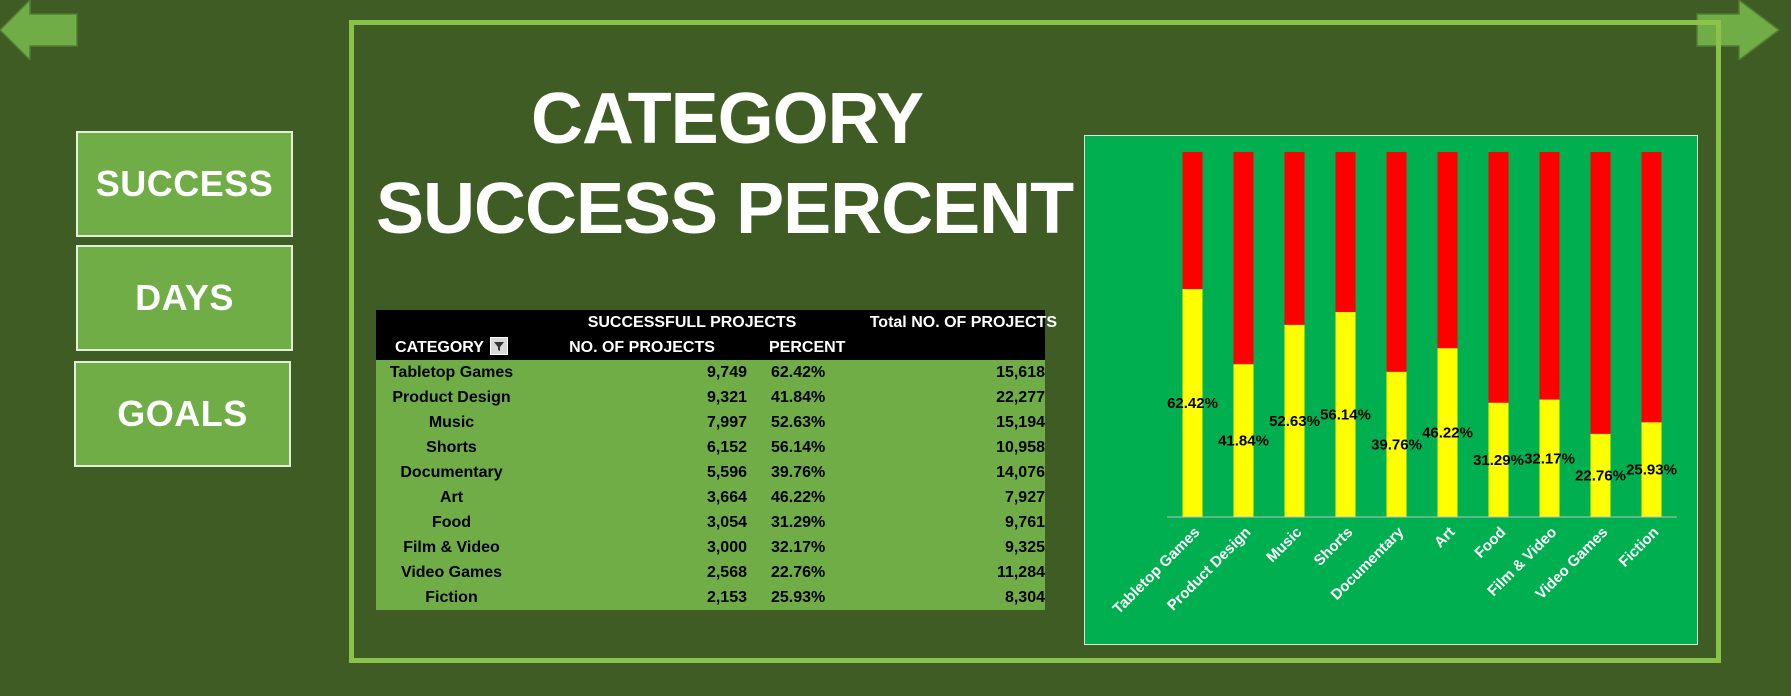 This screenshot has height=696, width=1791. What do you see at coordinates (642, 472) in the screenshot?
I see `row-successful: 5,596` at bounding box center [642, 472].